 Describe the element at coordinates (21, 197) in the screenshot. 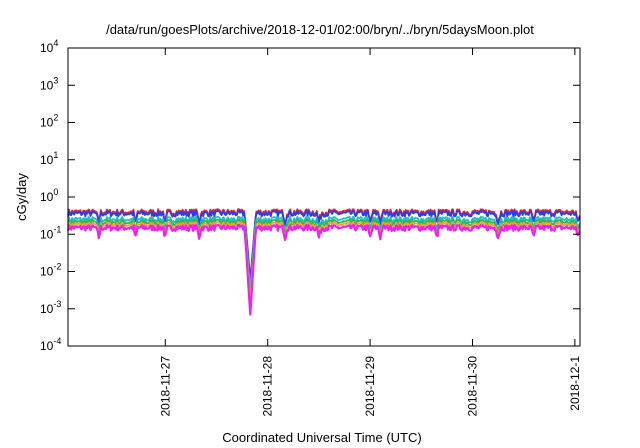

I see `y-axis-label: cGy/day` at that location.